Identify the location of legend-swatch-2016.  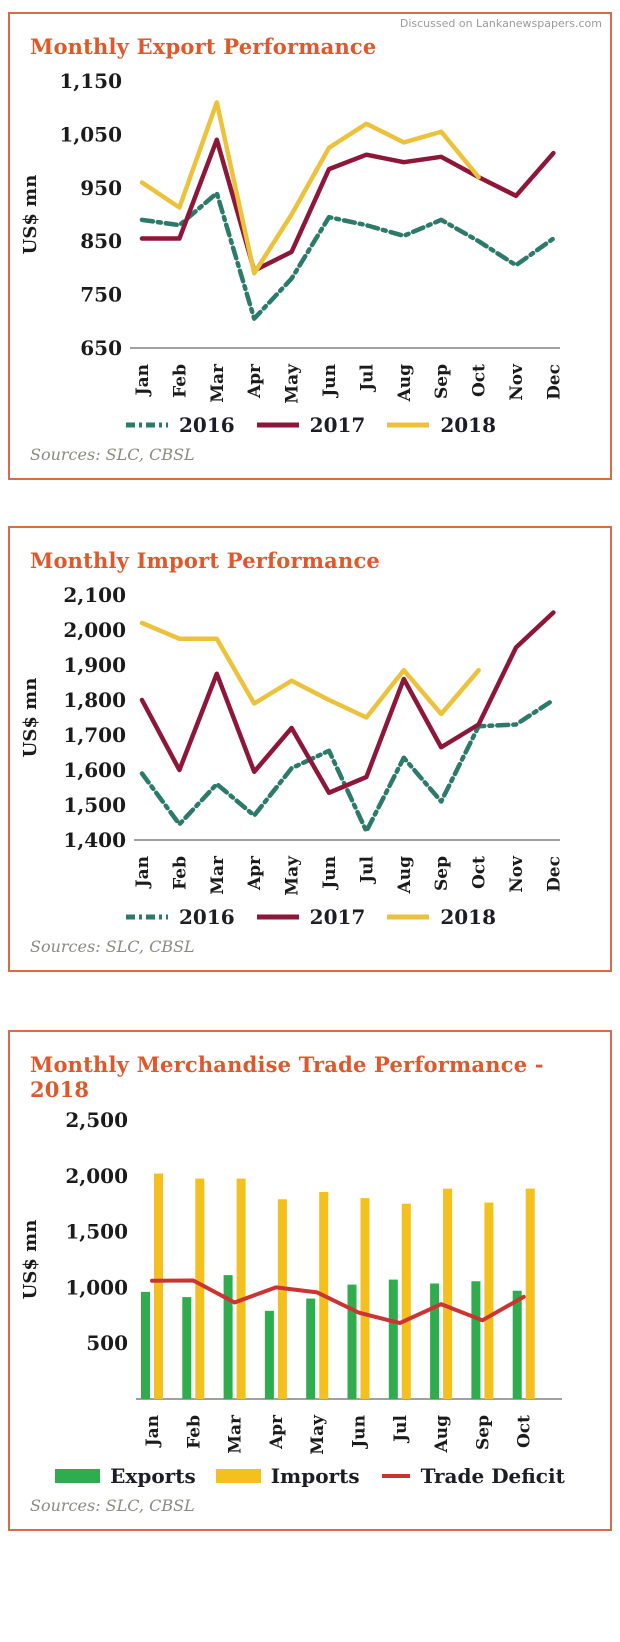
(146, 917).